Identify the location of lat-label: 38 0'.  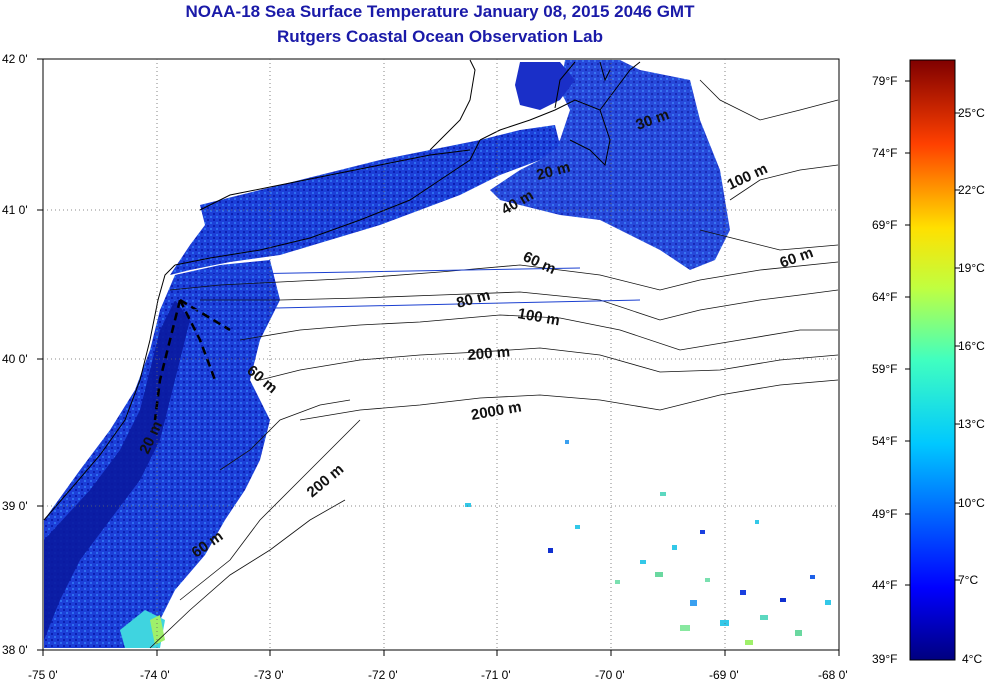
(15, 650).